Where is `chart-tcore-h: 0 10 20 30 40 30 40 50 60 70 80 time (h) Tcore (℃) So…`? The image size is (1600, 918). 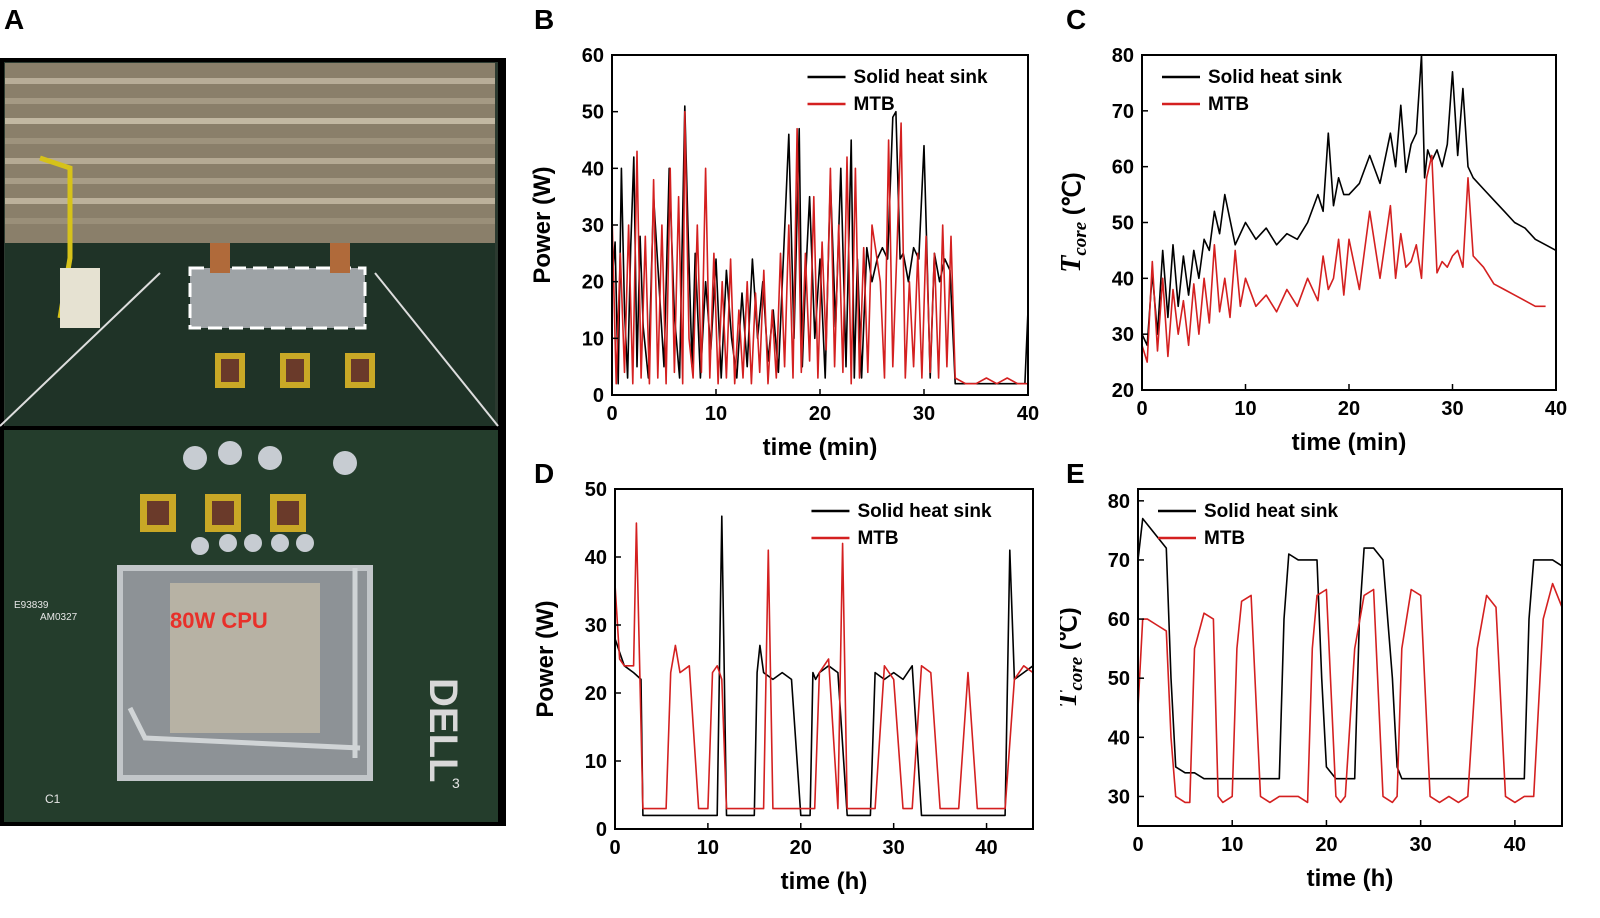
chart-tcore-h: 0 10 20 30 40 30 40 50 60 70 80 time (h) Tcore (℃) So… is located at coordinates (1311, 690).